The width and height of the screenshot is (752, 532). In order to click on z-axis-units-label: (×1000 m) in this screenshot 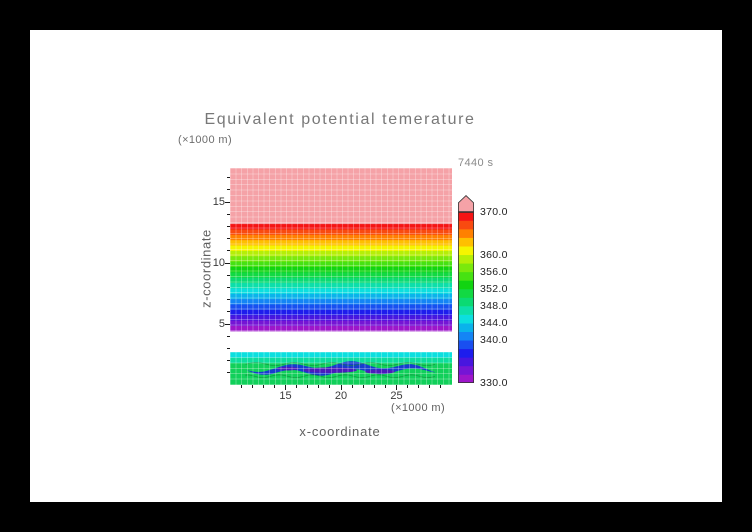, I will do `click(205, 140)`.